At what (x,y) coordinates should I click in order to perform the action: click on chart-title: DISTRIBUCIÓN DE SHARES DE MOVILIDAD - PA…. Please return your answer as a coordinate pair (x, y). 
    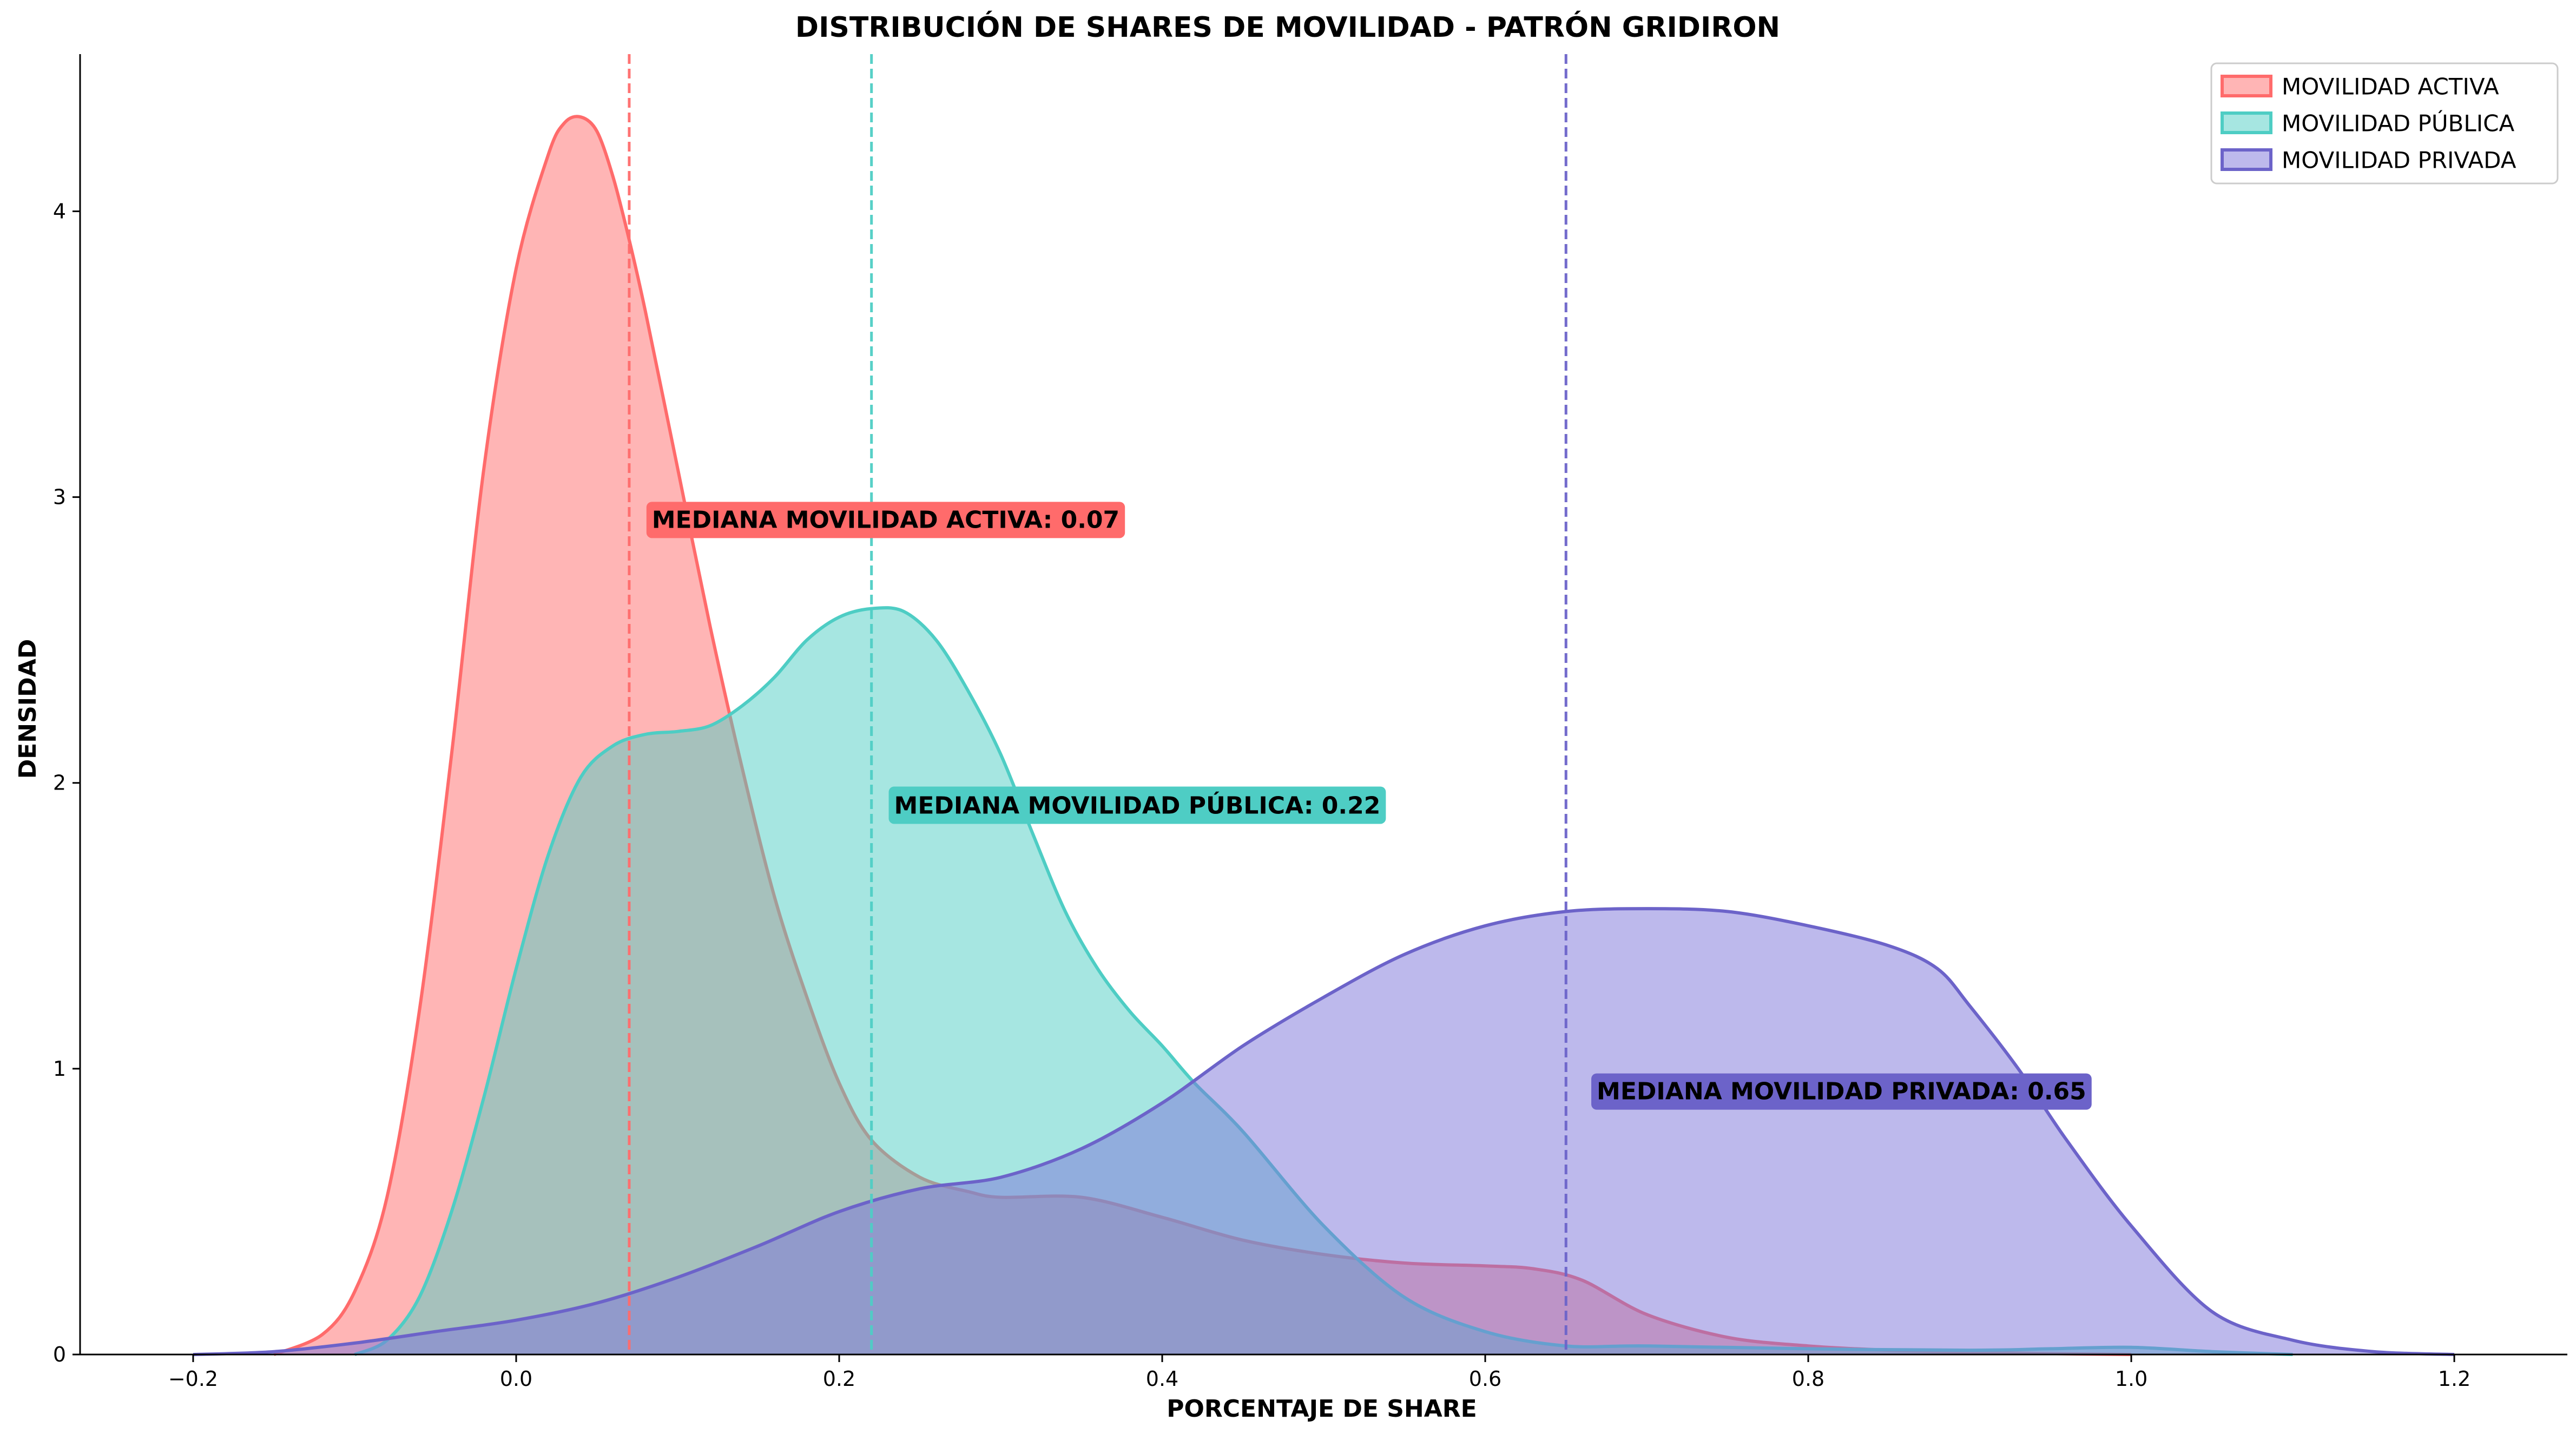
    Looking at the image, I should click on (1287, 27).